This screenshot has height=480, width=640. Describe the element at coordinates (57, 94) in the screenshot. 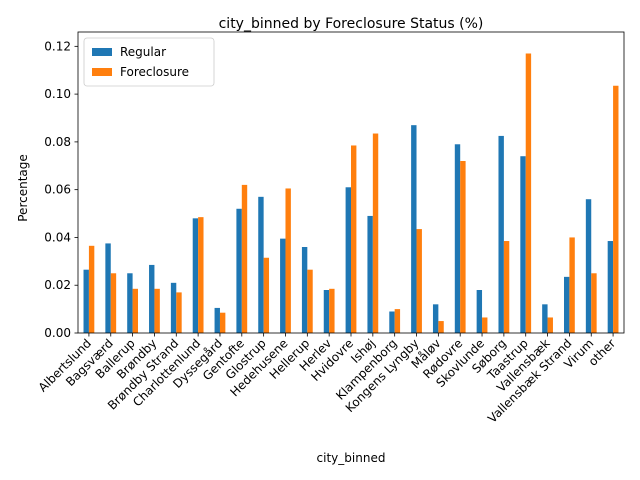

I see `y-tick-label: 0.10` at that location.